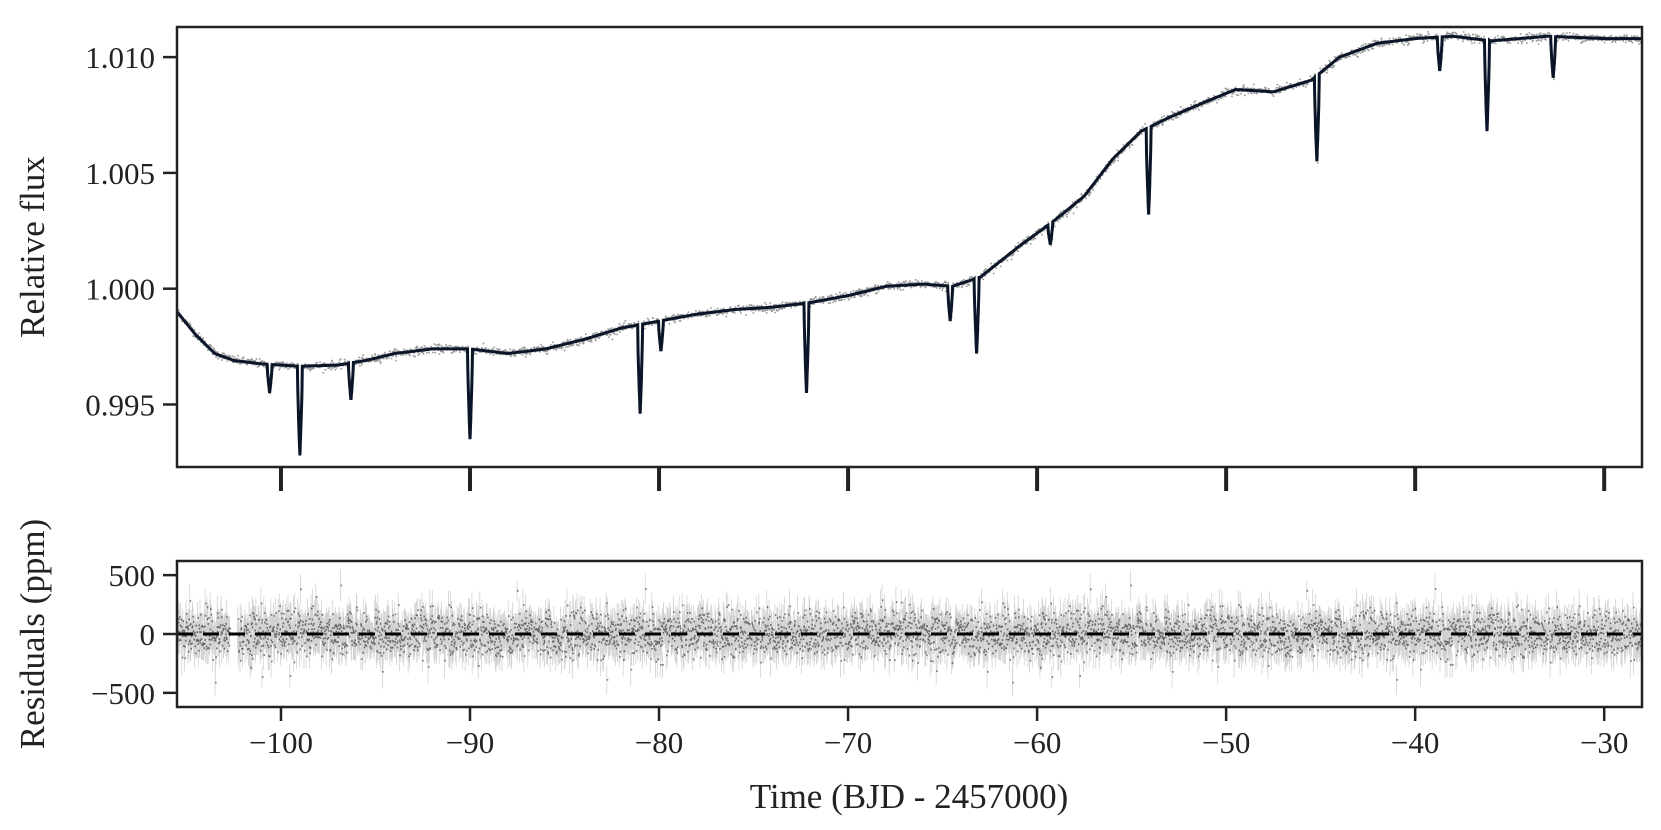 This screenshot has width=1661, height=830. Describe the element at coordinates (32, 247) in the screenshot. I see `flux-y-axis-label: Relative flux` at that location.